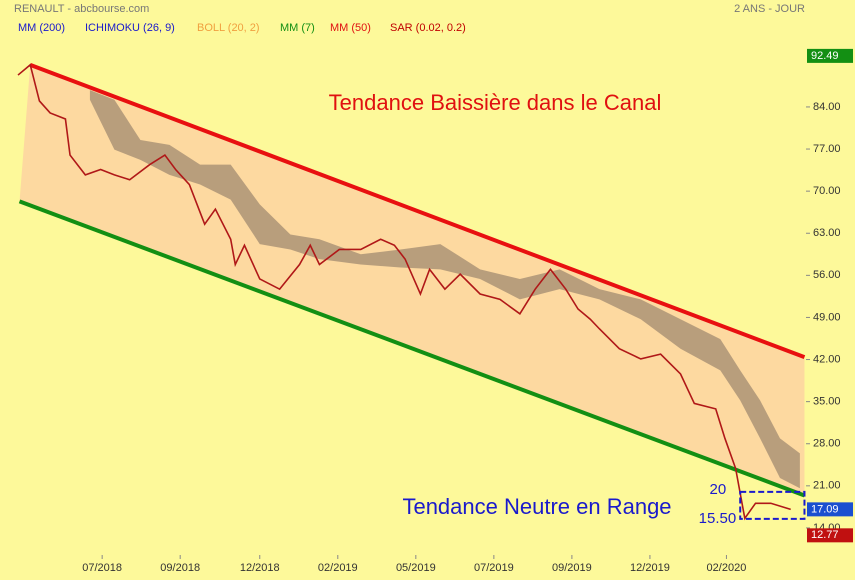 This screenshot has height=580, width=855. Describe the element at coordinates (727, 568) in the screenshot. I see `x-tick-label: 02/2020` at that location.